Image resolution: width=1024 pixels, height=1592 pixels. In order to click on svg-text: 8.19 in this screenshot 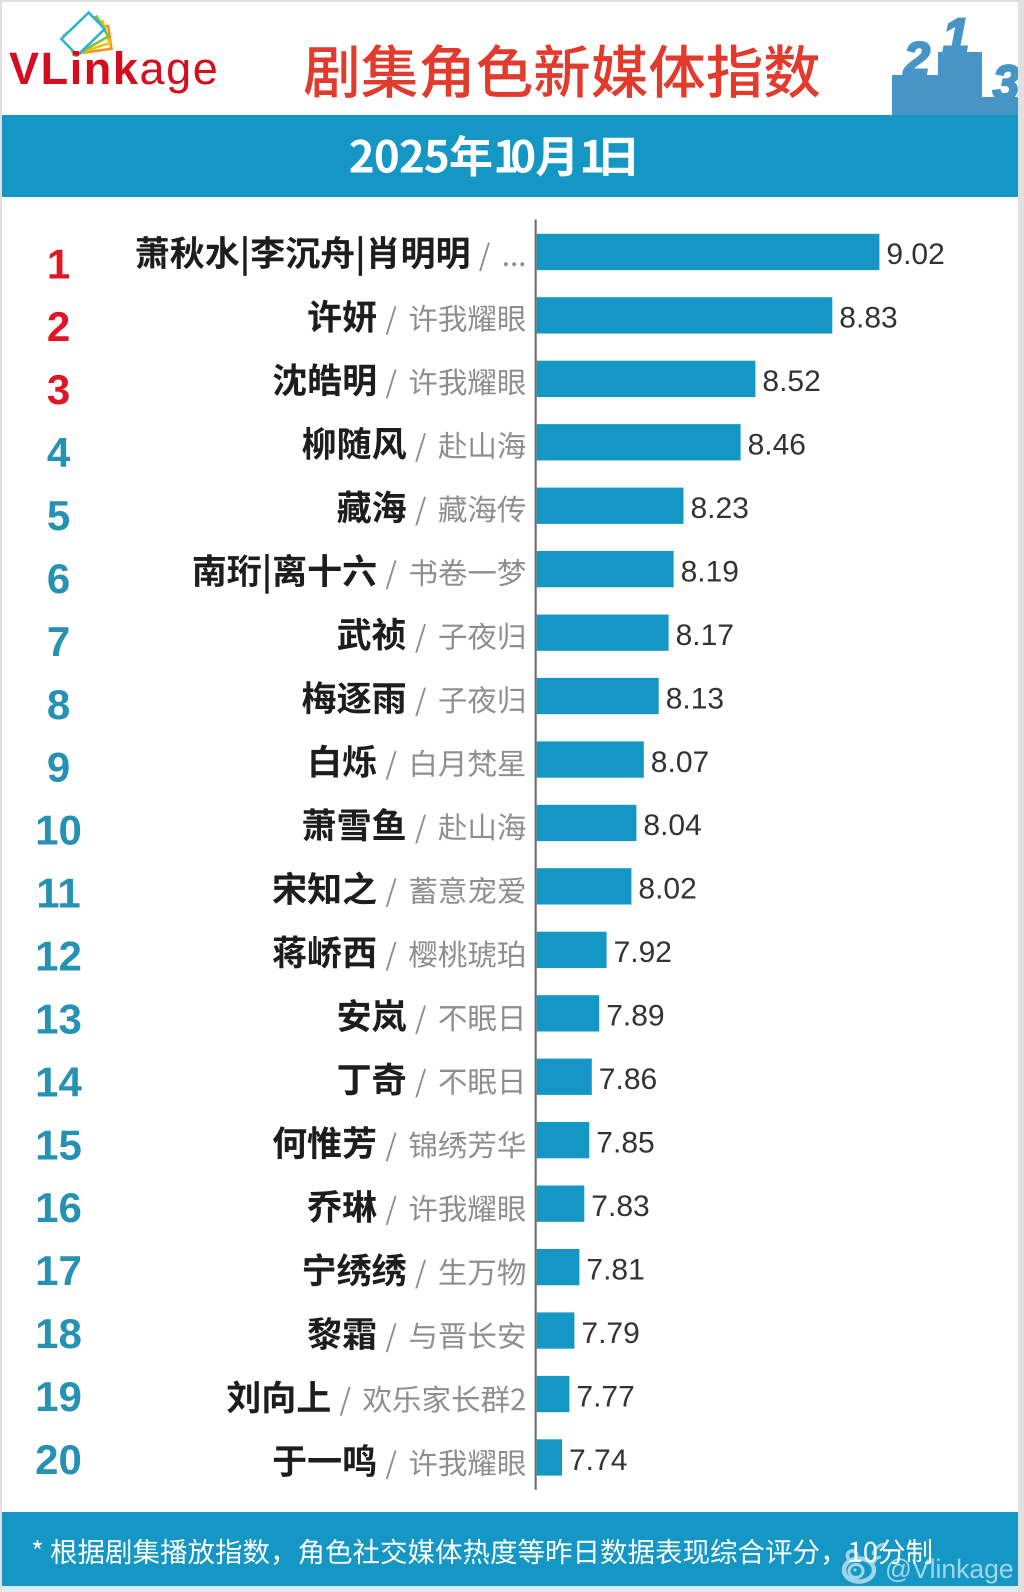, I will do `click(710, 571)`.